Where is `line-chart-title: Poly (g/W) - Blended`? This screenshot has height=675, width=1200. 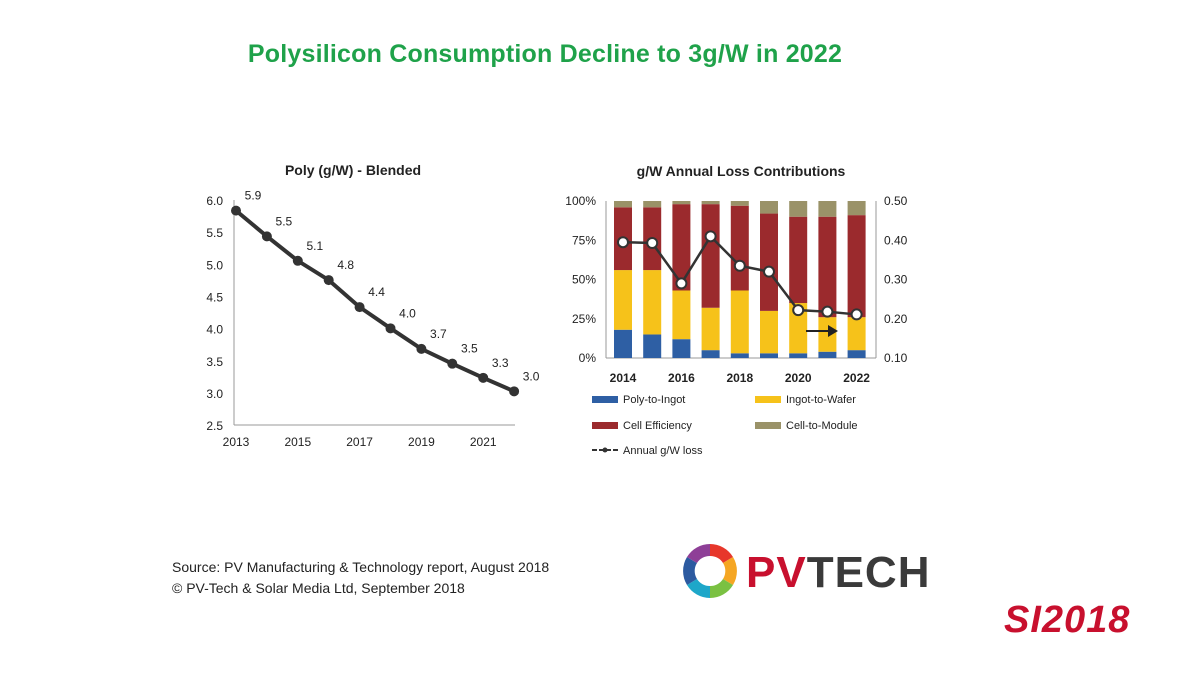 line-chart-title: Poly (g/W) - Blended is located at coordinates (353, 170).